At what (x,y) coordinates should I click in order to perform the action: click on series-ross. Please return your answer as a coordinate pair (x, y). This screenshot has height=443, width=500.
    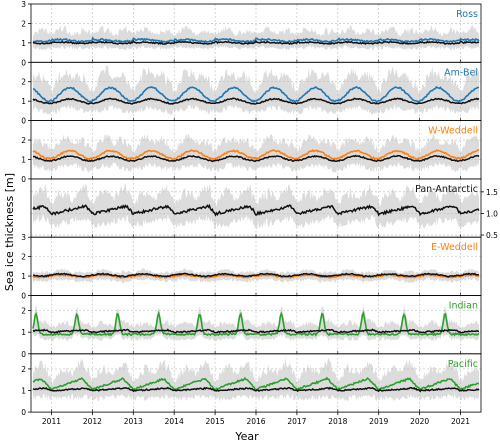
    Looking at the image, I should click on (256, 40).